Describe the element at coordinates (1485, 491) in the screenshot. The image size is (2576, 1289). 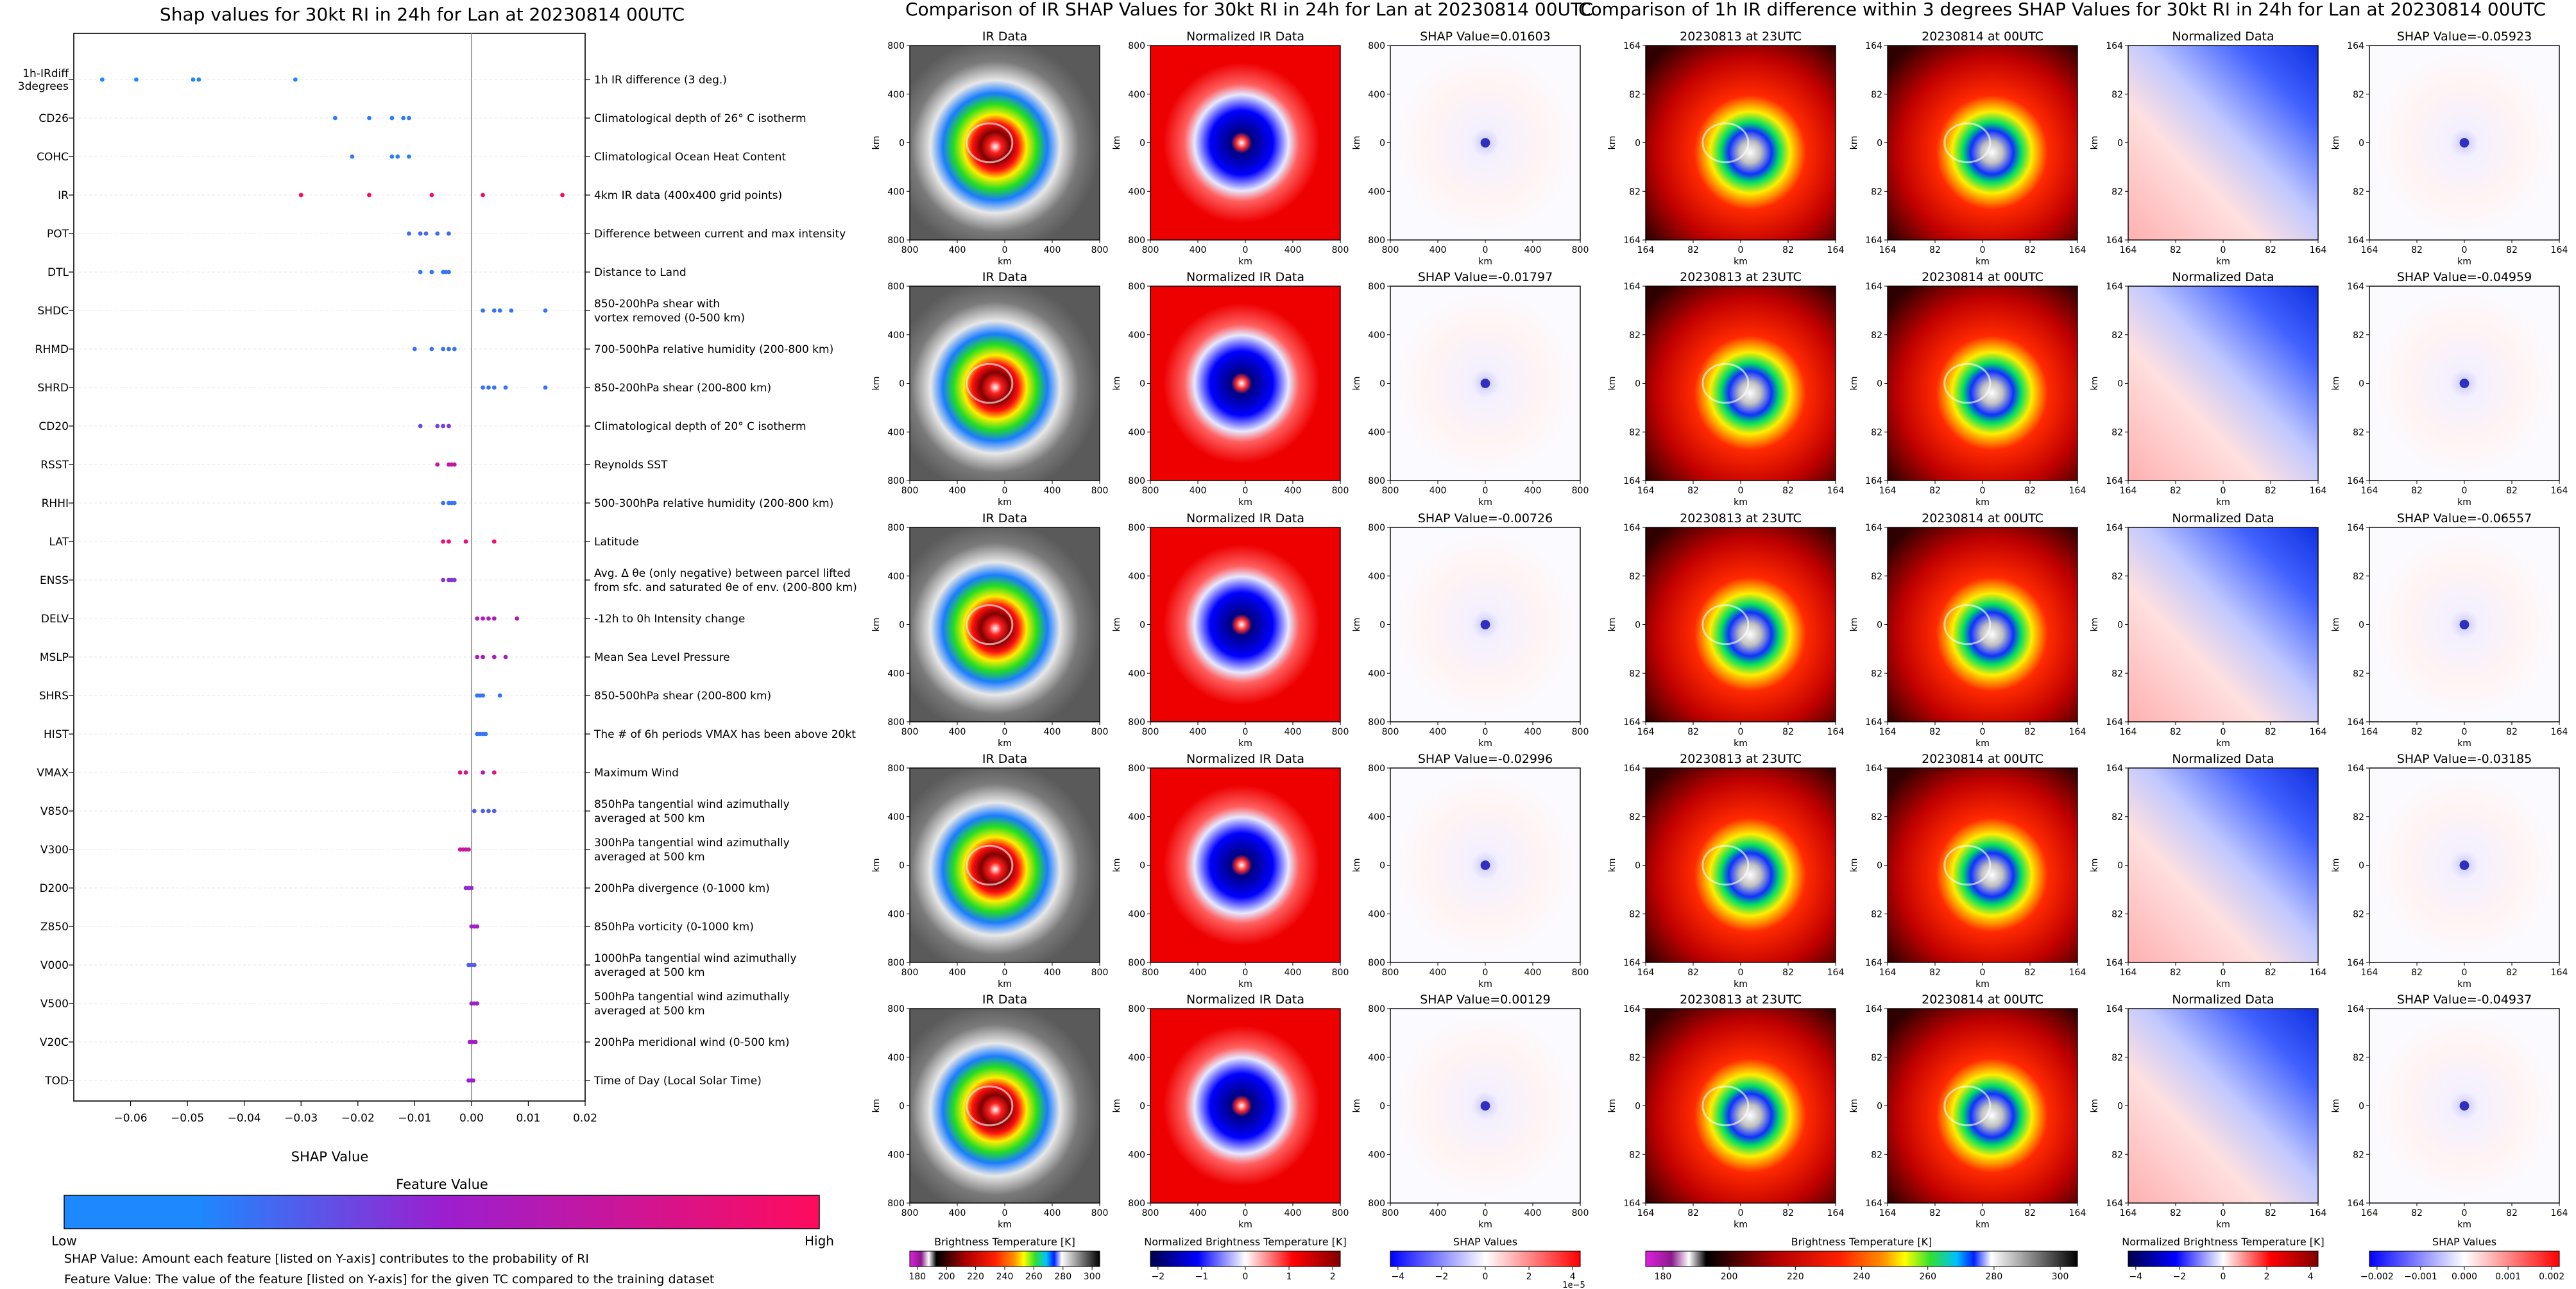
I see `x-tick-label: 0` at that location.